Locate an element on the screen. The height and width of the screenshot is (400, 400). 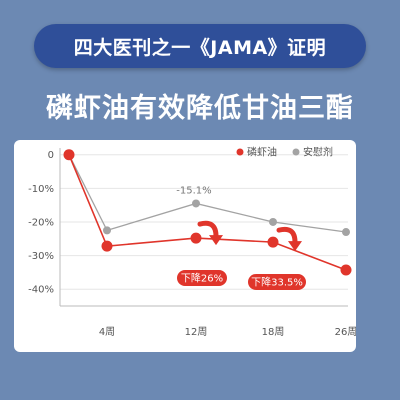
legend-label: 安慰剂 is located at coordinates (318, 152).